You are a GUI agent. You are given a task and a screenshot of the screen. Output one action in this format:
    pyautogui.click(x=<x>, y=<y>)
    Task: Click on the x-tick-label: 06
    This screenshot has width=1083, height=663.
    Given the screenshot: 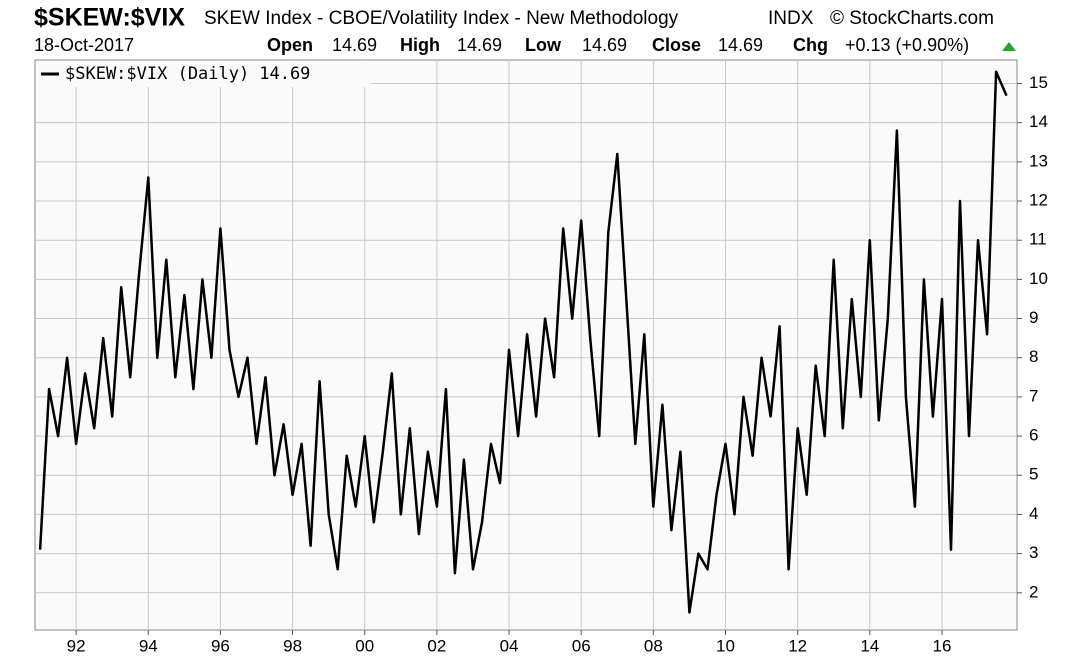 What is the action you would take?
    pyautogui.click(x=581, y=645)
    